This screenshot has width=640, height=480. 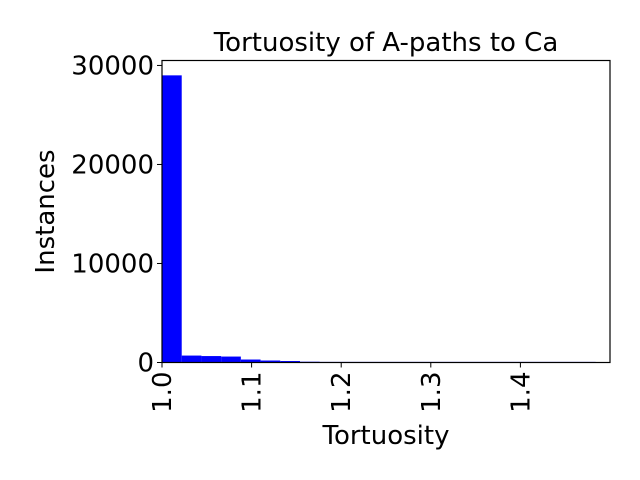 I want to click on x-tick-label: 1.3, so click(x=432, y=392).